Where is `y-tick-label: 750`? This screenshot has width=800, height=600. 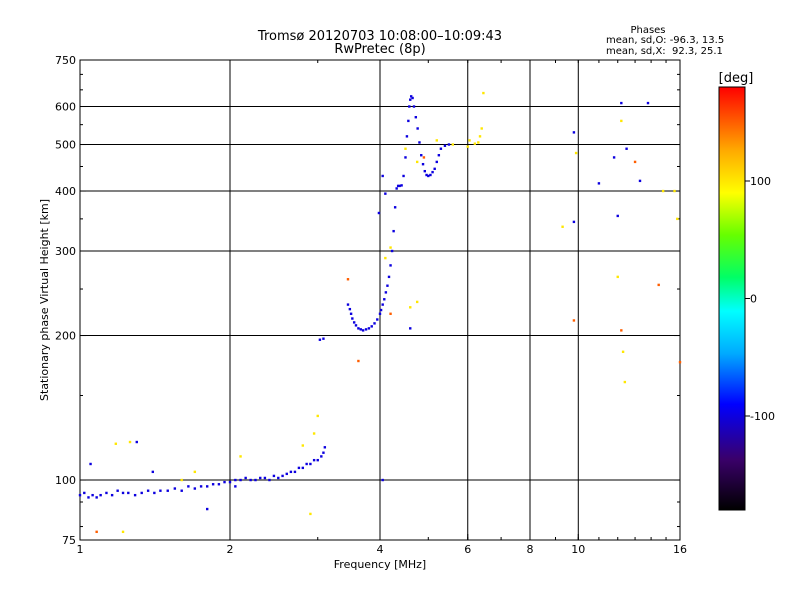
y-tick-label: 750 is located at coordinates (65, 60).